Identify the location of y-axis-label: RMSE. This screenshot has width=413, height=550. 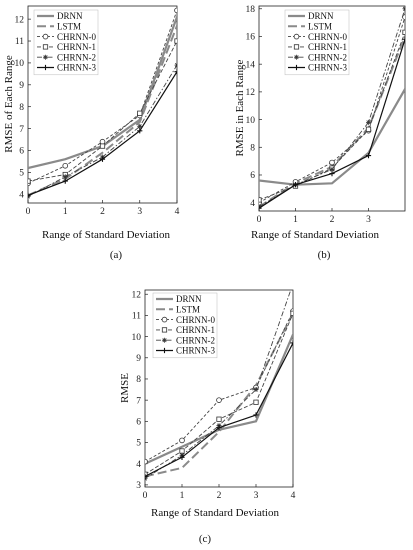
(125, 388).